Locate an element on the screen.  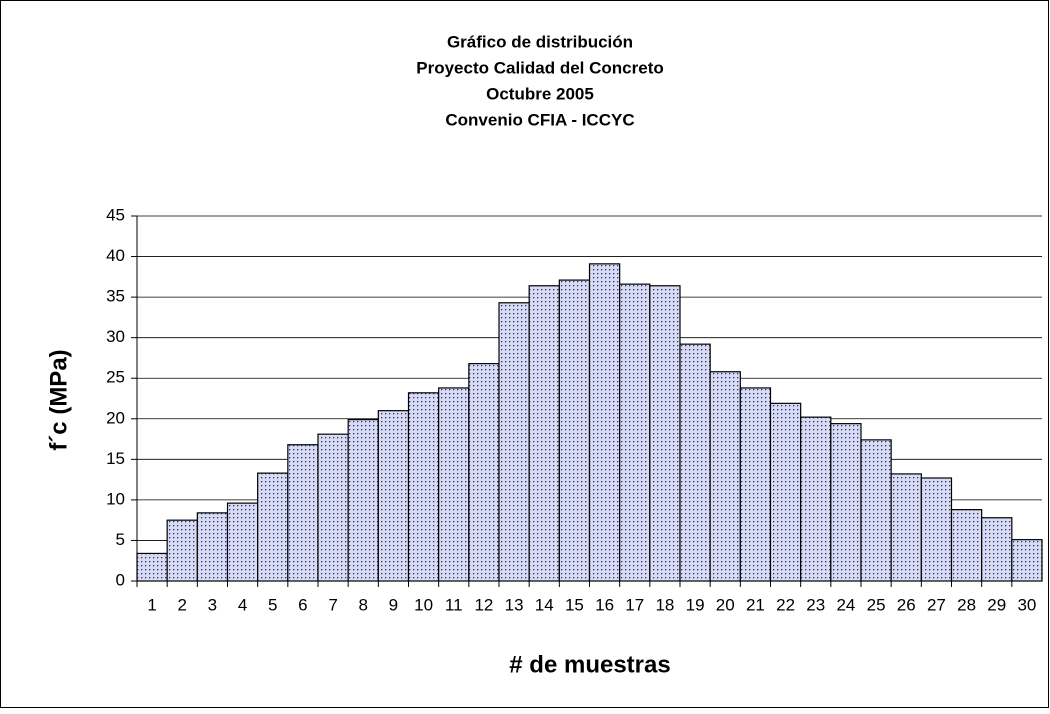
y-tick-label: 25 is located at coordinates (115, 377).